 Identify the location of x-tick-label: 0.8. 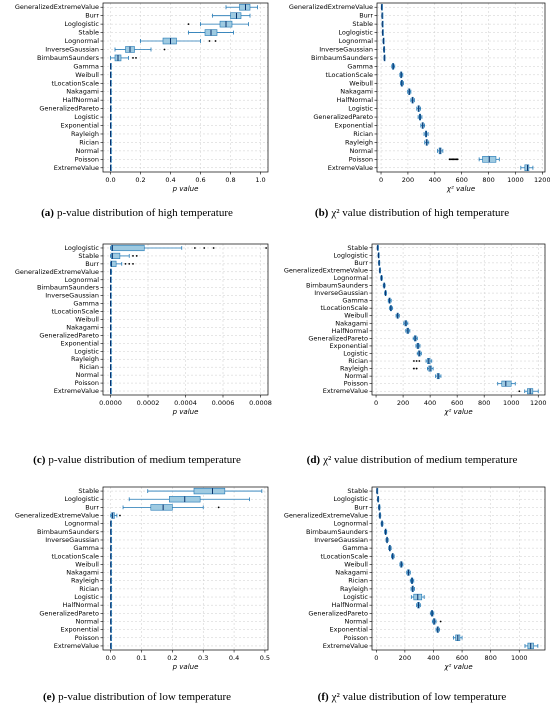
(230, 180).